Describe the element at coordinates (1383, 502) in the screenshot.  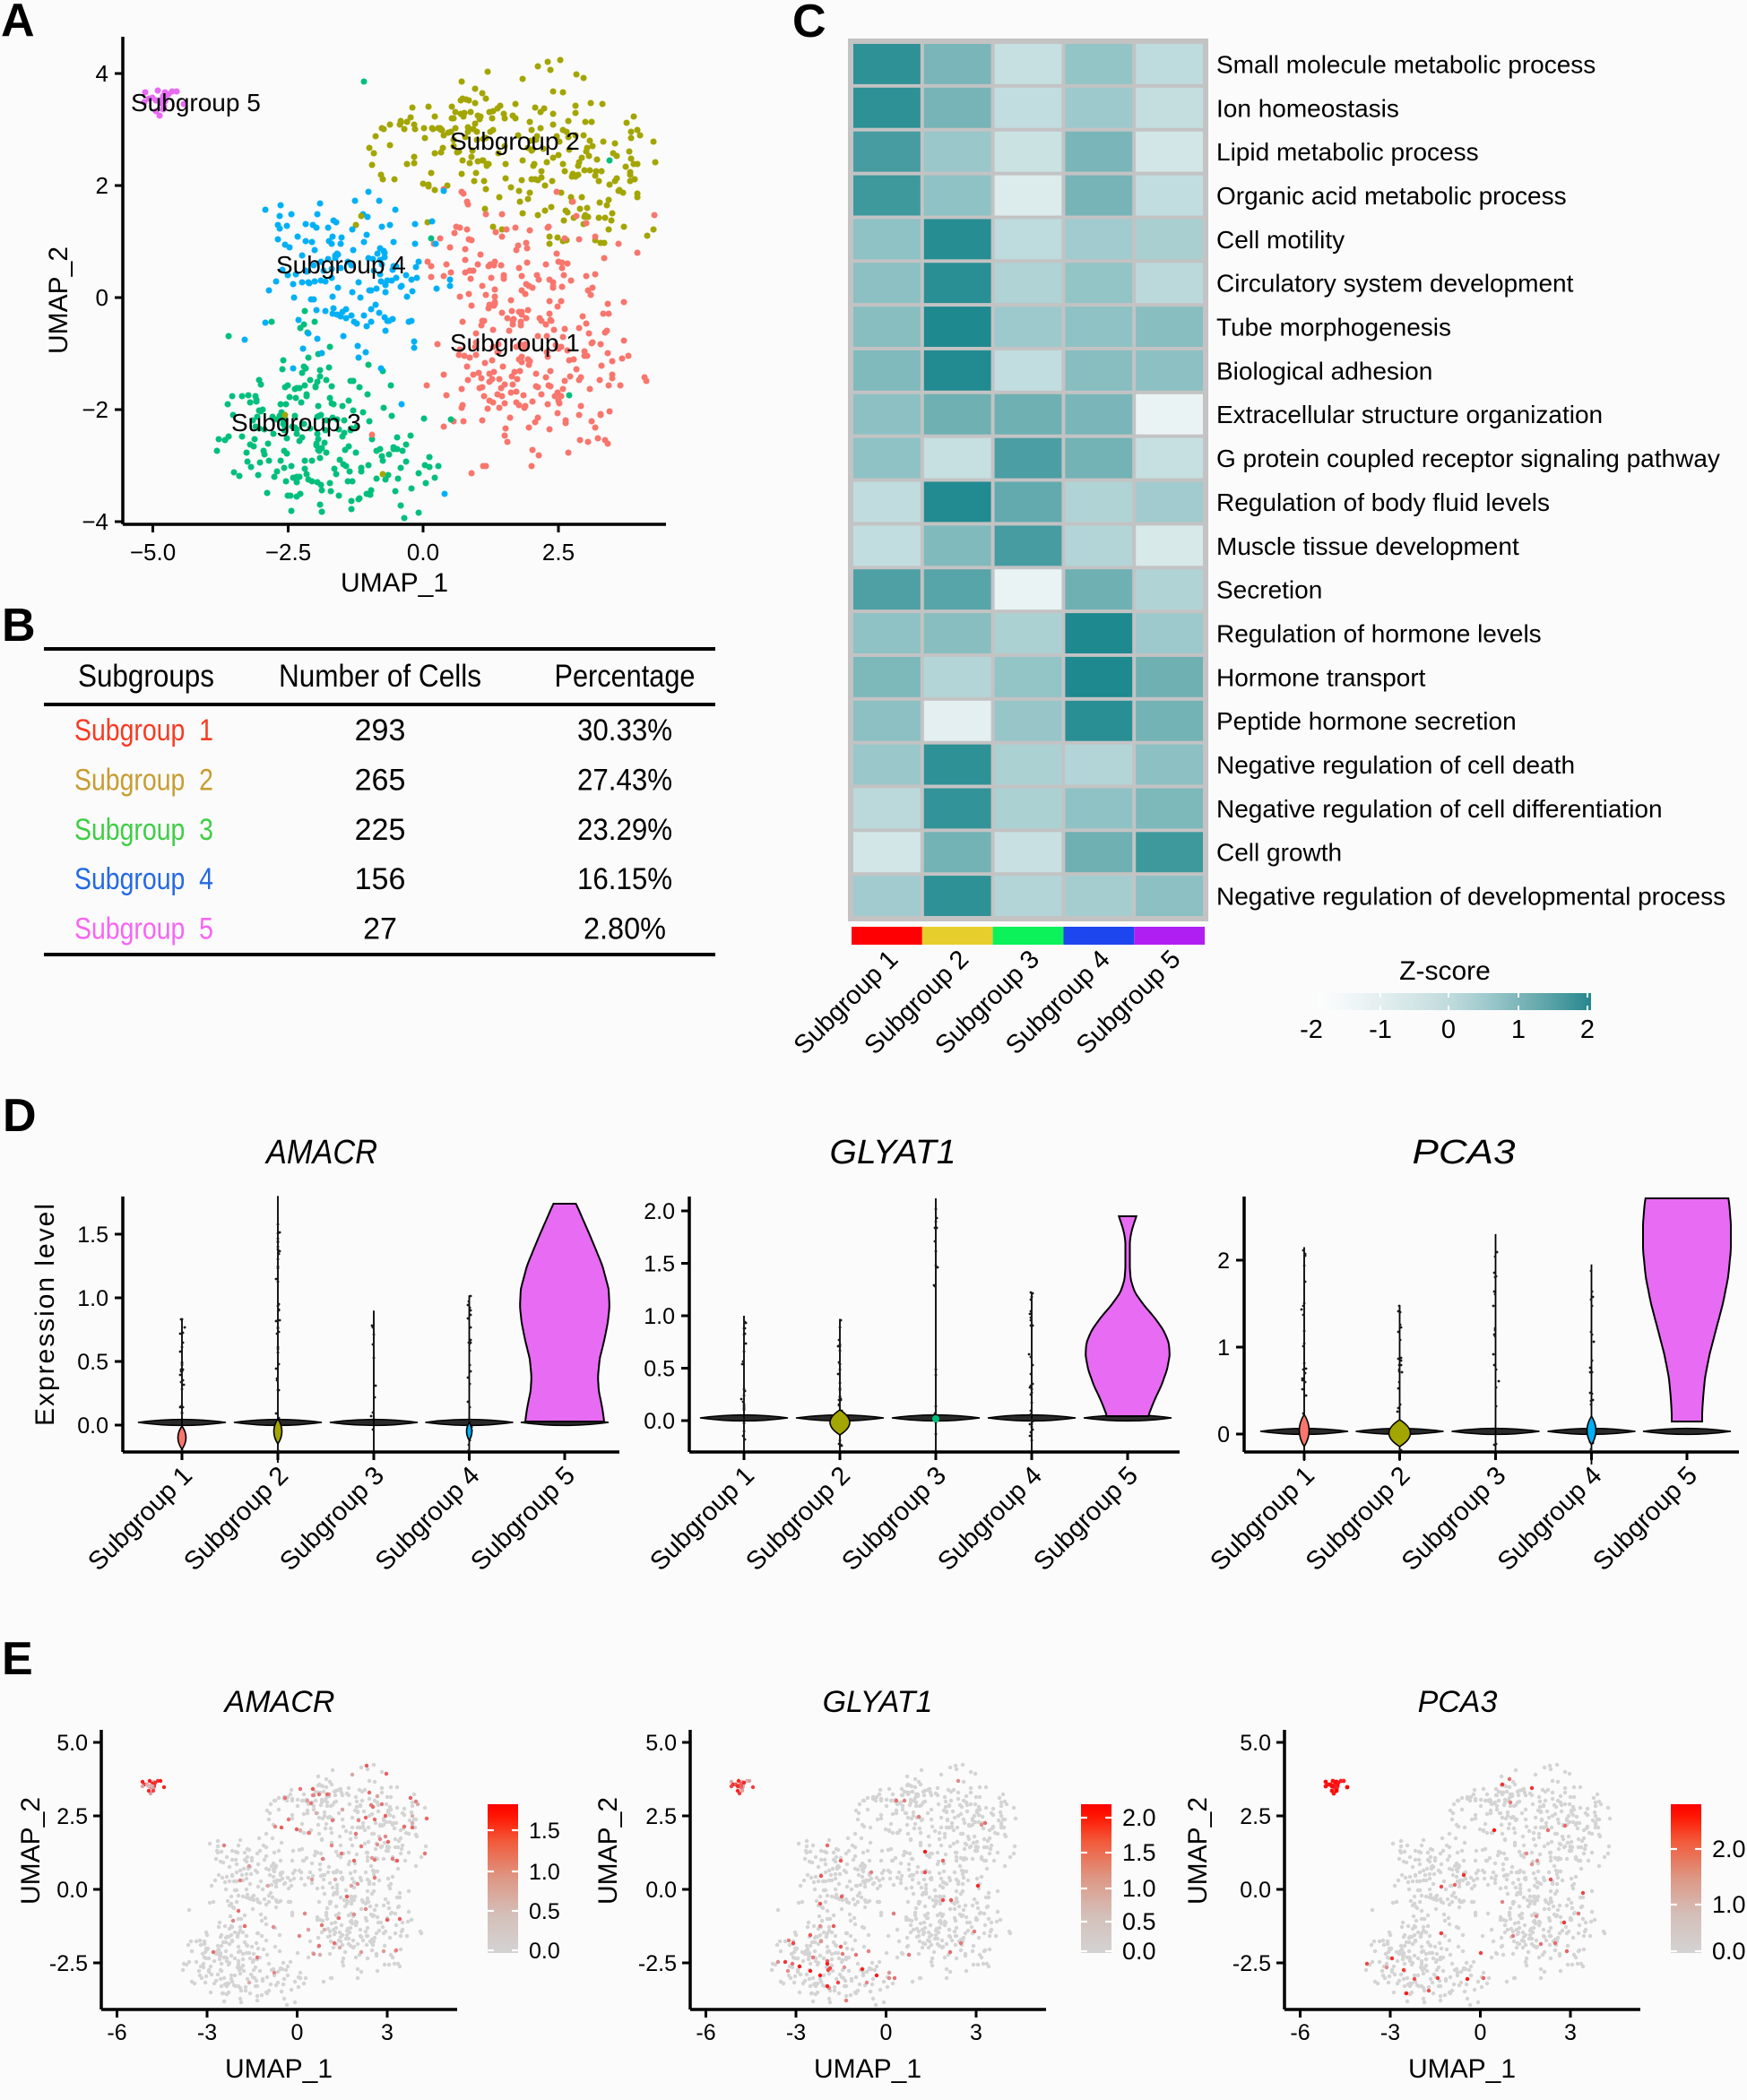
I see `svg-text:Regulation of body fluid level: Regulation of body fluid levels` at that location.